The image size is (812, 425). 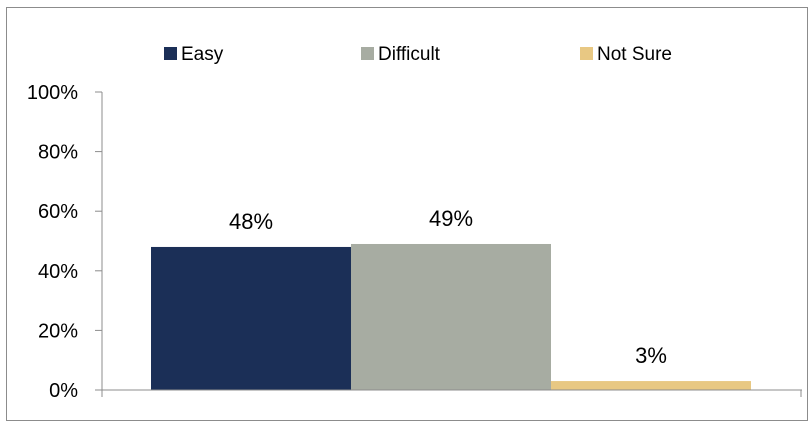 I want to click on legend-swatch-difficult, so click(x=367, y=53).